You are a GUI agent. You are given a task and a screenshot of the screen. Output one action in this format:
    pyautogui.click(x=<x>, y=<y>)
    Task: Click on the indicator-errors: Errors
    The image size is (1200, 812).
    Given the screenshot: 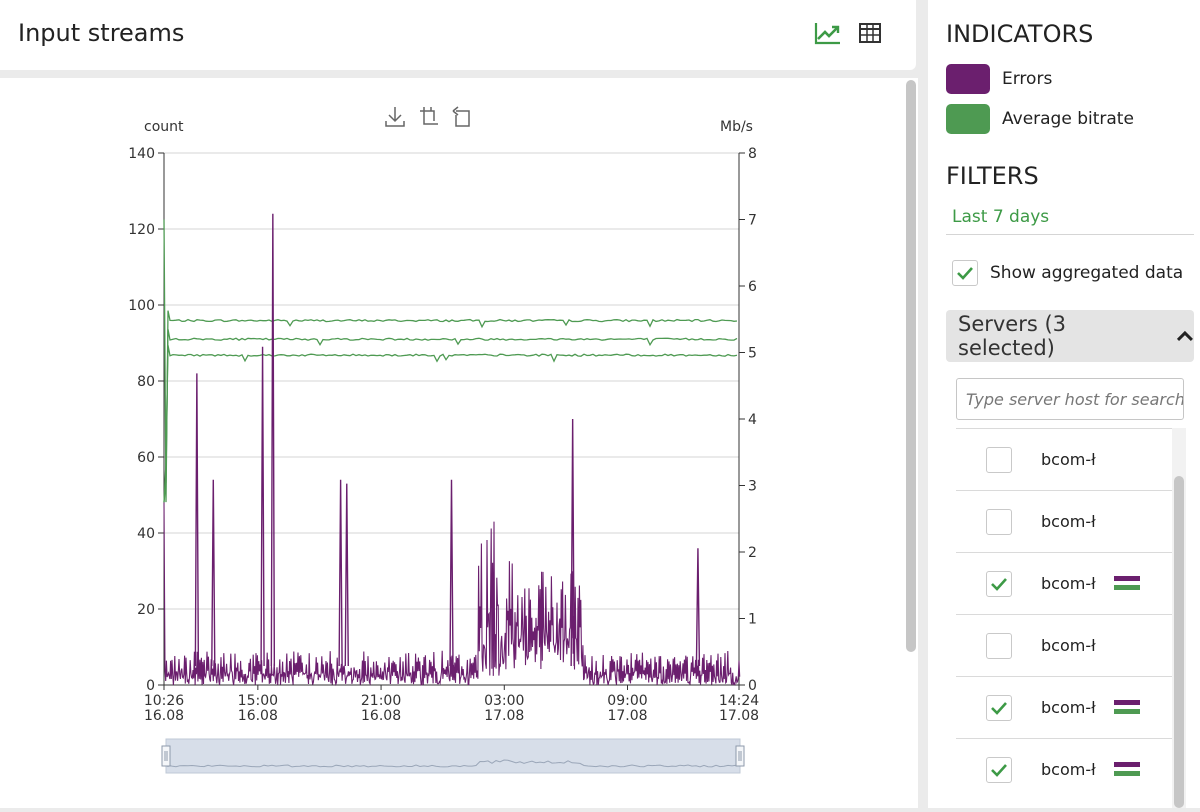 What is the action you would take?
    pyautogui.click(x=999, y=79)
    